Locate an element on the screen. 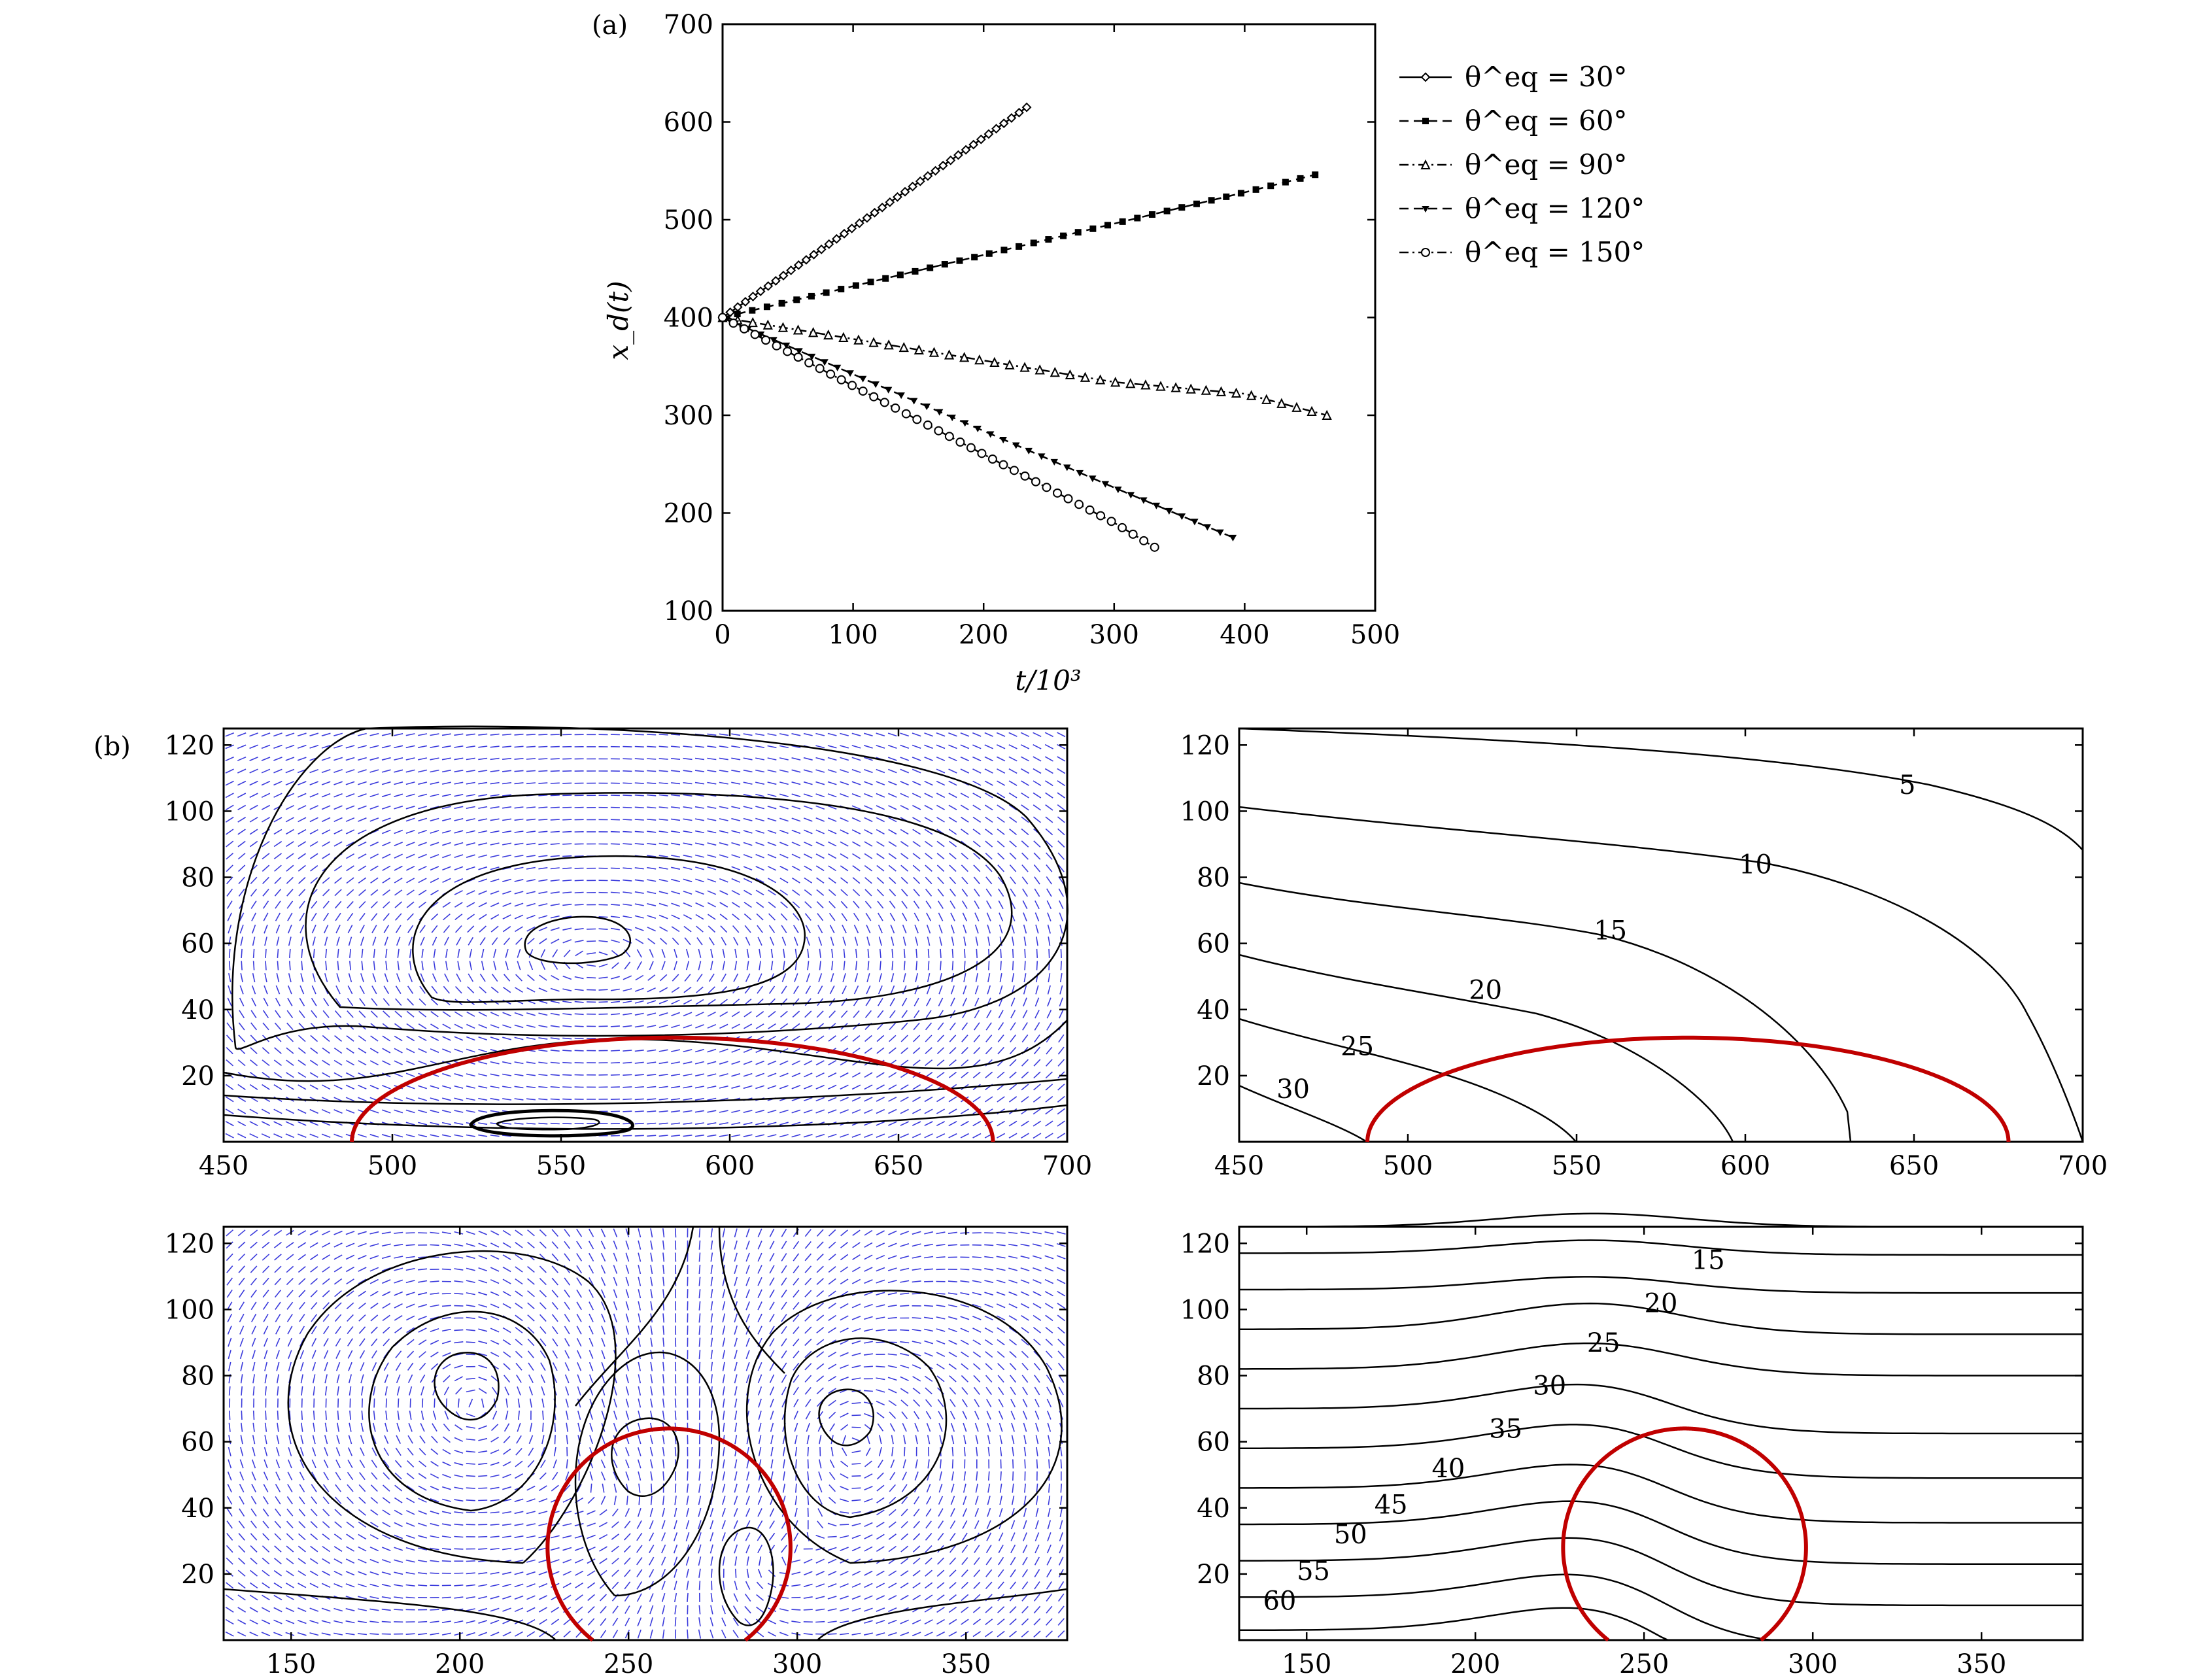  panel-a-ylabel: x_d(t) is located at coordinates (618, 320).